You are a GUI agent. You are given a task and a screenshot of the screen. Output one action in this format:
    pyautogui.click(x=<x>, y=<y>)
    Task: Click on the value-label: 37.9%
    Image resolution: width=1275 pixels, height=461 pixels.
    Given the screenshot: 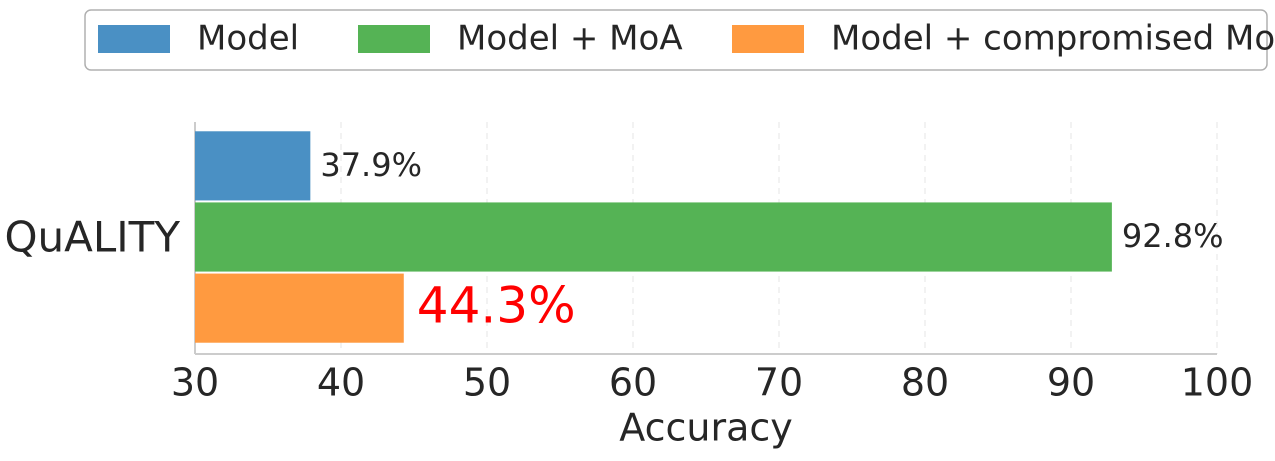 What is the action you would take?
    pyautogui.click(x=371, y=165)
    